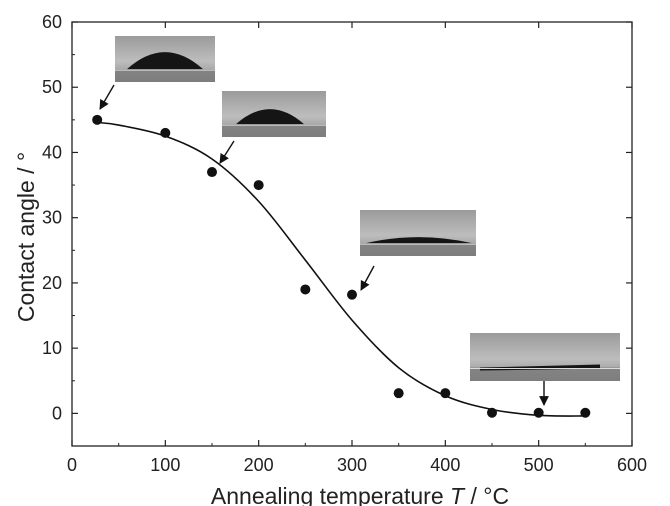  I want to click on x-axis-title: Annealing temperature T / °C, so click(360, 494).